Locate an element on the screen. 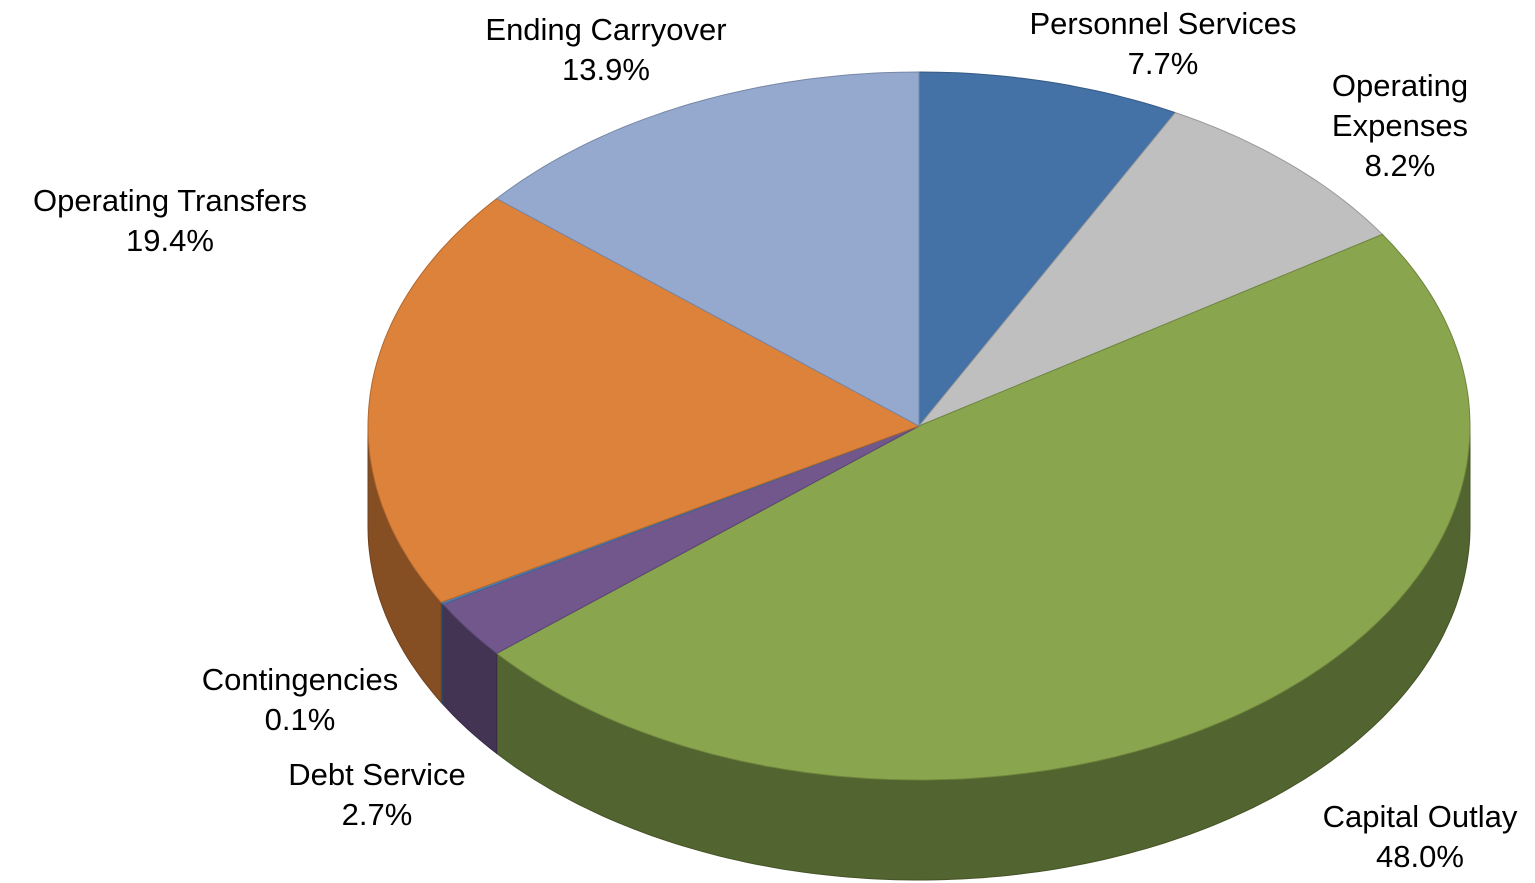  data-label: Contingencies 0.1% is located at coordinates (300, 700).